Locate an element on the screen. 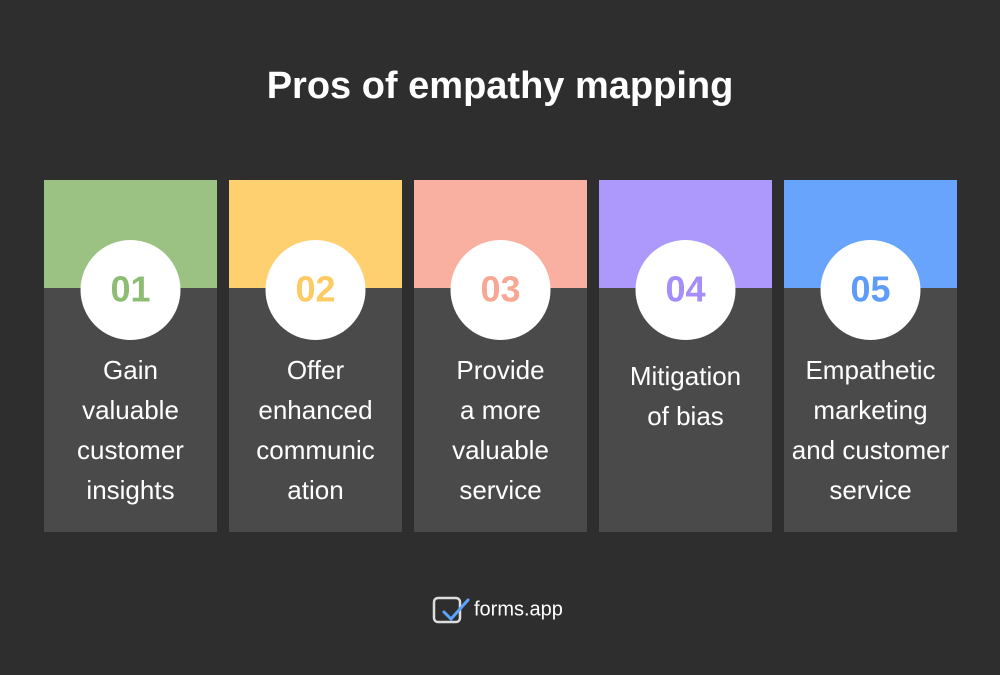 This screenshot has width=1000, height=675. item-text: Offer is located at coordinates (316, 370).